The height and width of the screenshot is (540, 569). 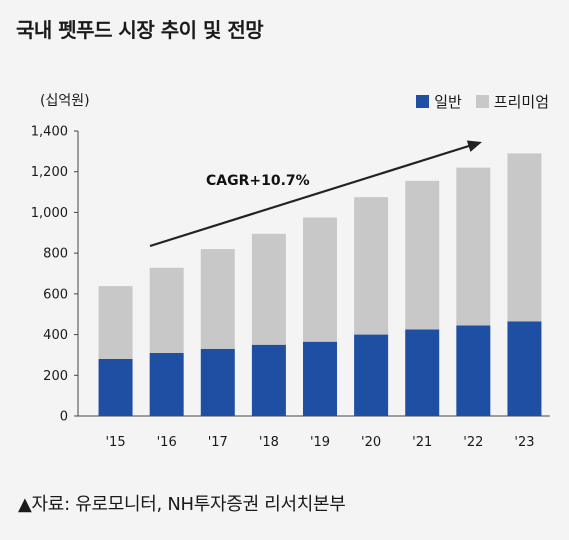 What do you see at coordinates (269, 442) in the screenshot?
I see `x-tick-label: '18` at bounding box center [269, 442].